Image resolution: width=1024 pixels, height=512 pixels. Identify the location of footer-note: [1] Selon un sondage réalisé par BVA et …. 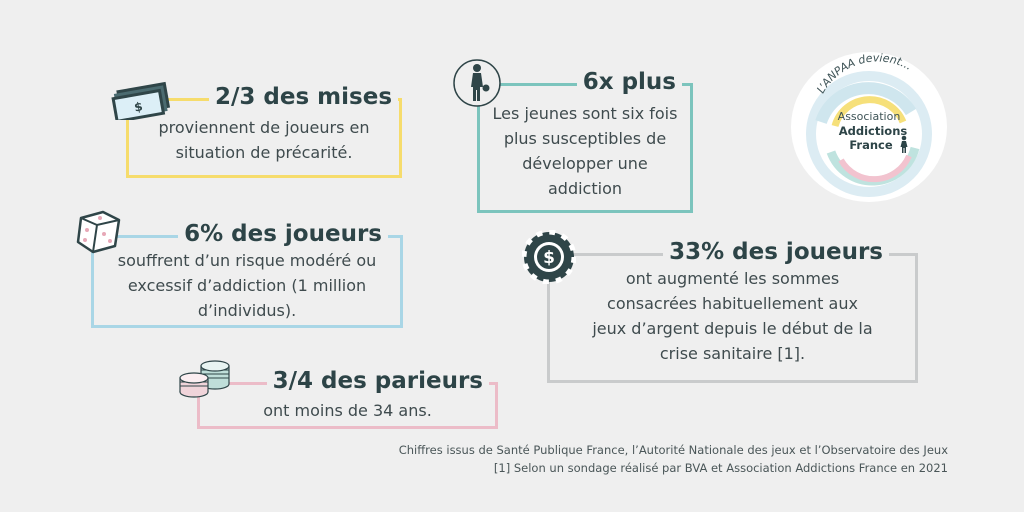
(720, 468).